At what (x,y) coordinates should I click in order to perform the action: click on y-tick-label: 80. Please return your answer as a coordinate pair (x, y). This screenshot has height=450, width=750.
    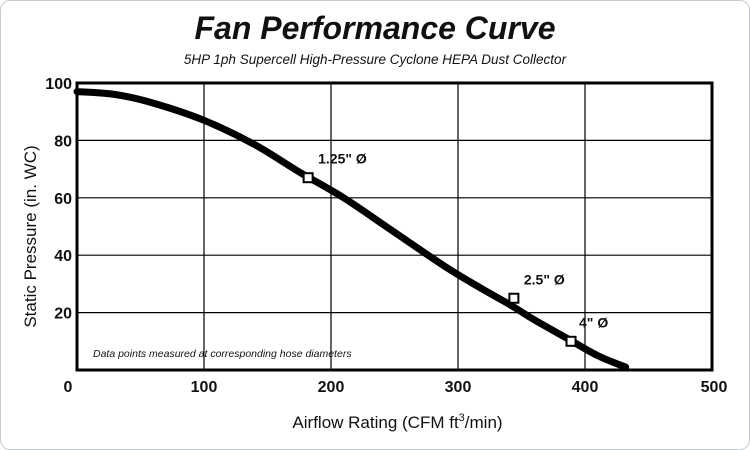
    Looking at the image, I should click on (63, 141).